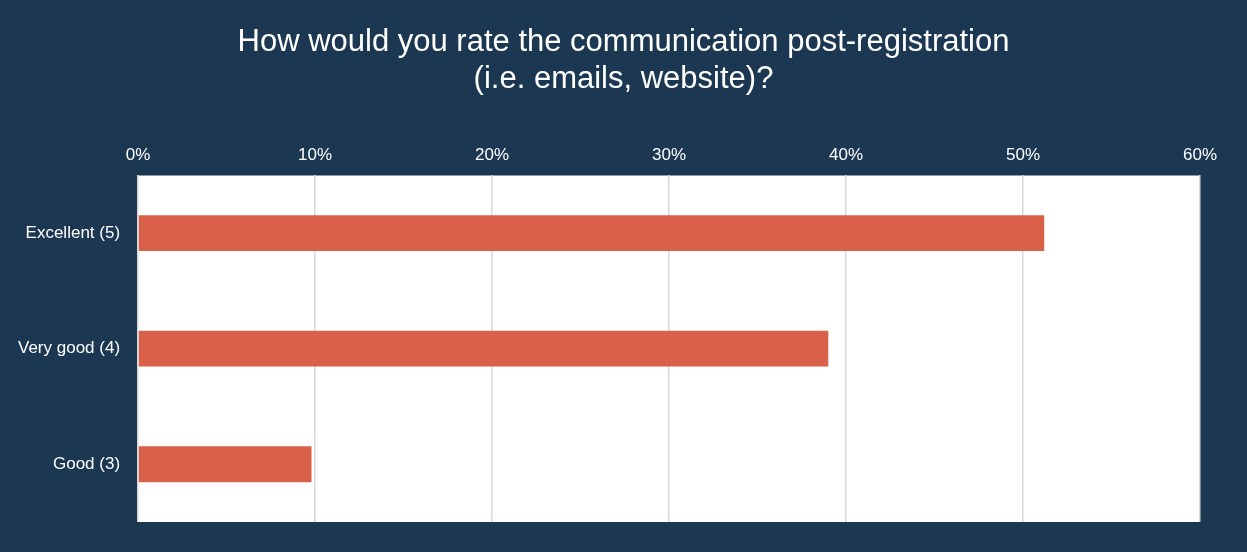 The width and height of the screenshot is (1247, 552). What do you see at coordinates (69, 348) in the screenshot?
I see `y-tick-label: Very good (4)` at bounding box center [69, 348].